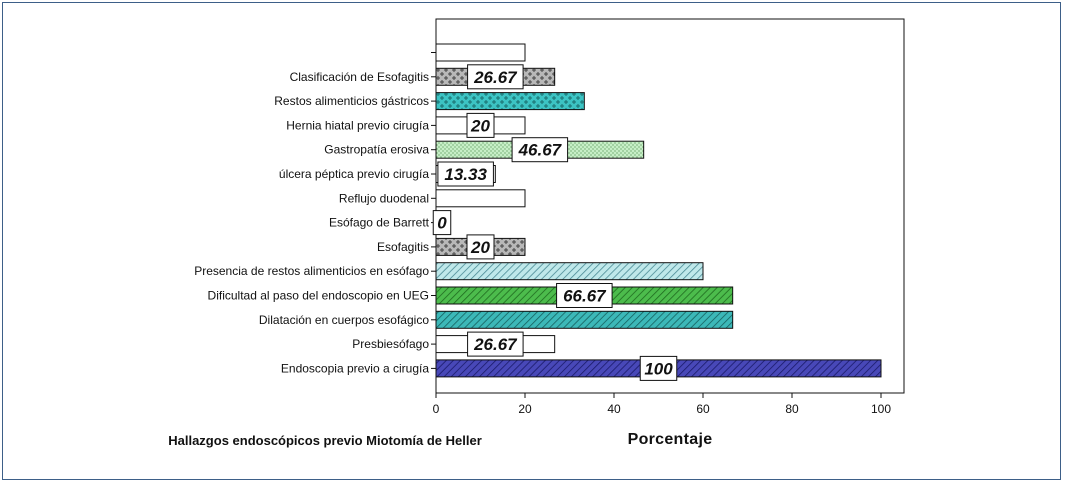 The image size is (1065, 484). Describe the element at coordinates (354, 174) in the screenshot. I see `category-label: úlcera péptica previo cirugía` at that location.